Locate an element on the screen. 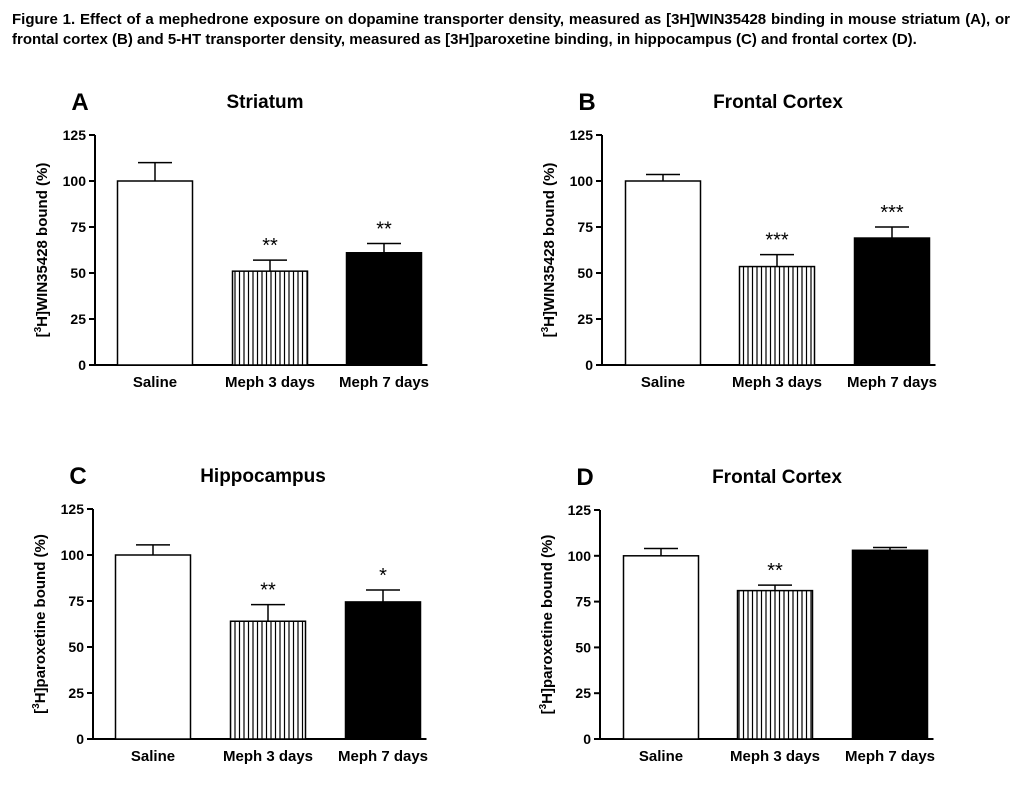 The image size is (1024, 785). panel-b-category-label: Saline is located at coordinates (663, 382).